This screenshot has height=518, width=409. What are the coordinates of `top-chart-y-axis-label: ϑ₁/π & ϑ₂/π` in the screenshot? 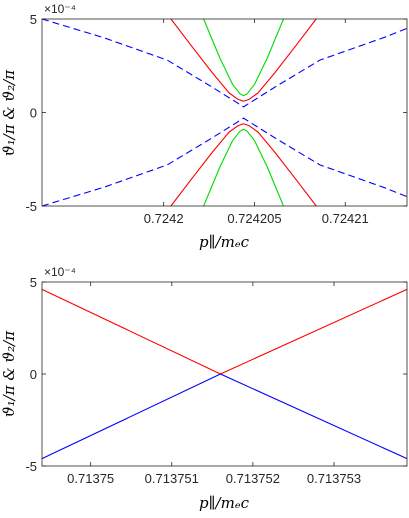 It's located at (9, 112).